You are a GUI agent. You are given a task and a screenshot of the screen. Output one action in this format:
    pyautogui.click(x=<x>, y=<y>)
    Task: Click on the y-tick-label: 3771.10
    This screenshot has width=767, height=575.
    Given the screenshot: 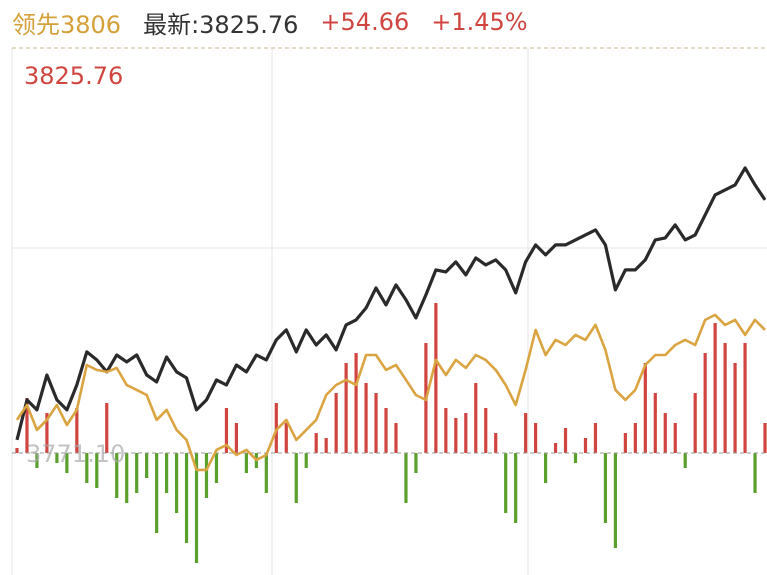 What is the action you would take?
    pyautogui.click(x=75, y=454)
    